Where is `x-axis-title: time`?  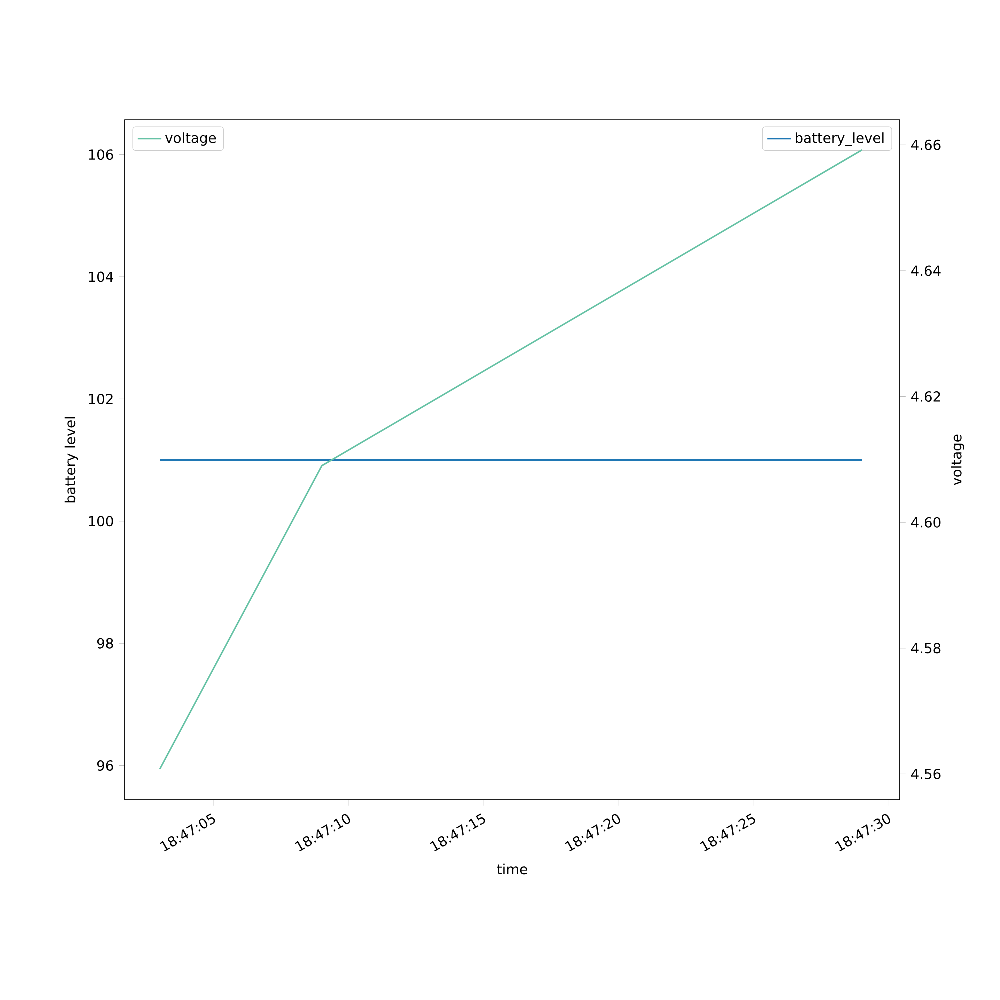 x-axis-title: time is located at coordinates (512, 869).